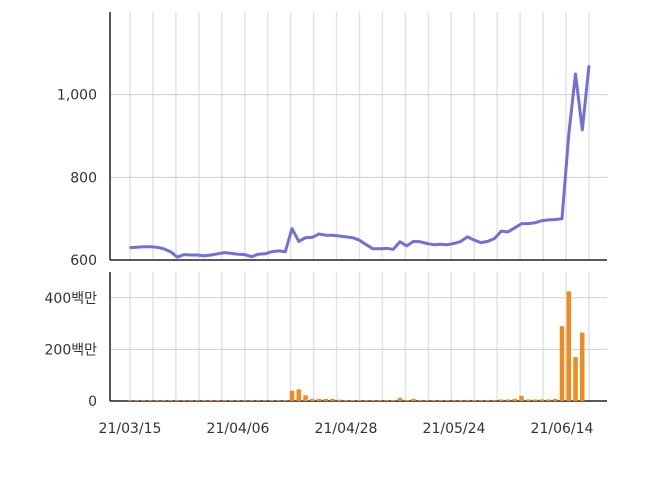 The width and height of the screenshot is (647, 479). I want to click on volume-y-tick-label: 200백만, so click(71, 350).